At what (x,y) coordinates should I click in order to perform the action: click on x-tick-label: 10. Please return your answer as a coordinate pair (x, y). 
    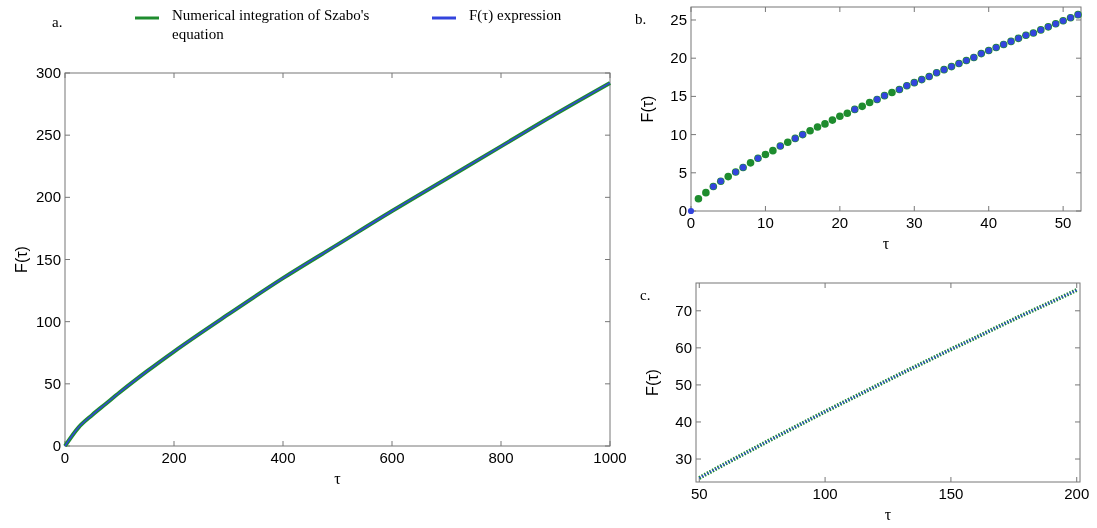
    Looking at the image, I should click on (765, 222).